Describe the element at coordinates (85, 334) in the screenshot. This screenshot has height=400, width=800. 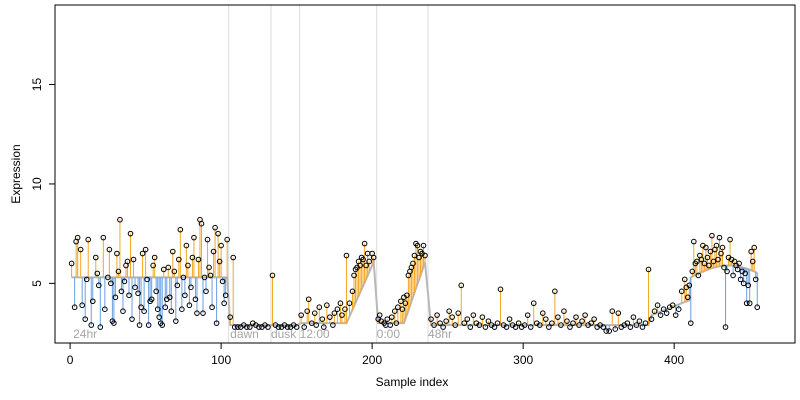
I see `section-label: 24hr` at that location.